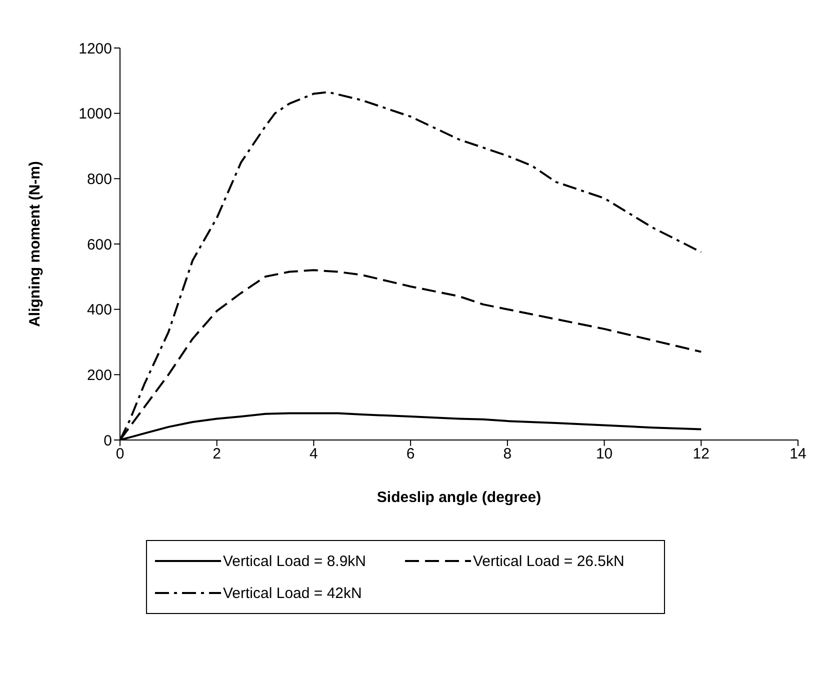 Image resolution: width=840 pixels, height=697 pixels. I want to click on legend-label: Vertical Load = 8.9kN, so click(294, 561).